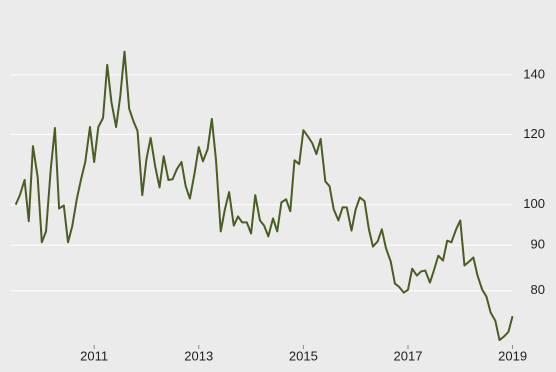  What do you see at coordinates (303, 355) in the screenshot?
I see `x-tick-label: 2015` at bounding box center [303, 355].